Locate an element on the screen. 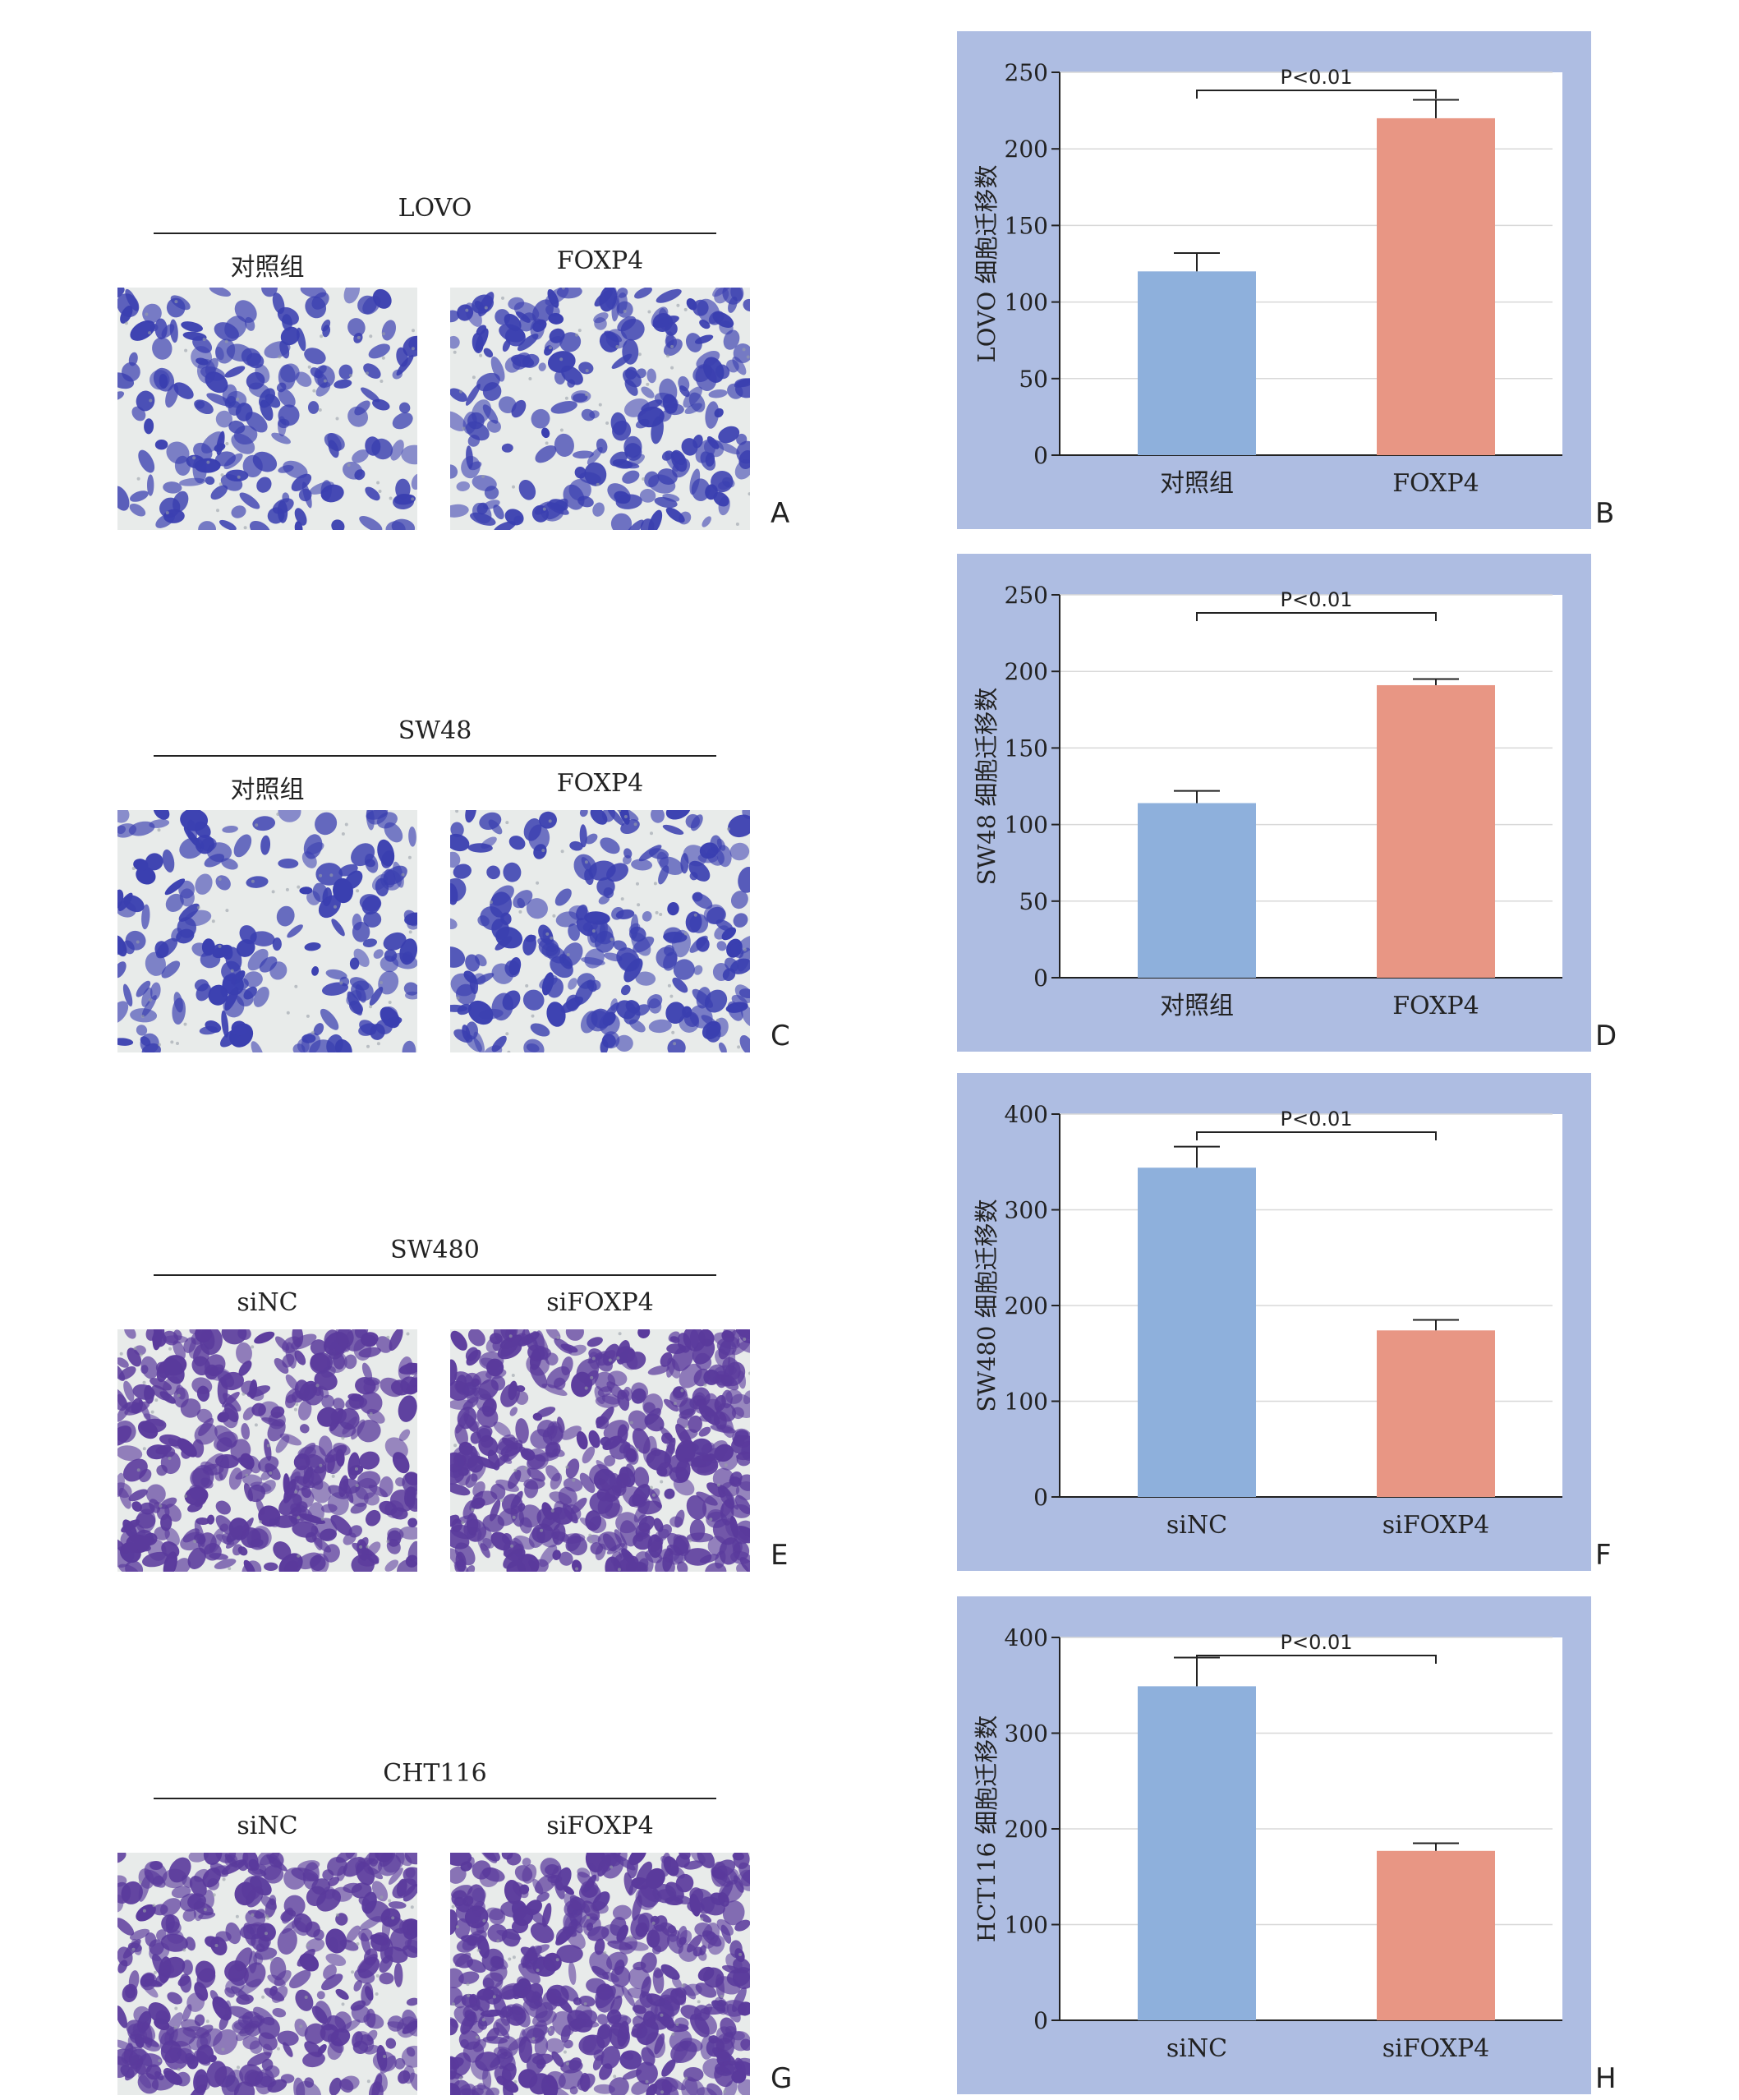 Image resolution: width=1739 pixels, height=2100 pixels. panel-letter: G is located at coordinates (782, 2078).